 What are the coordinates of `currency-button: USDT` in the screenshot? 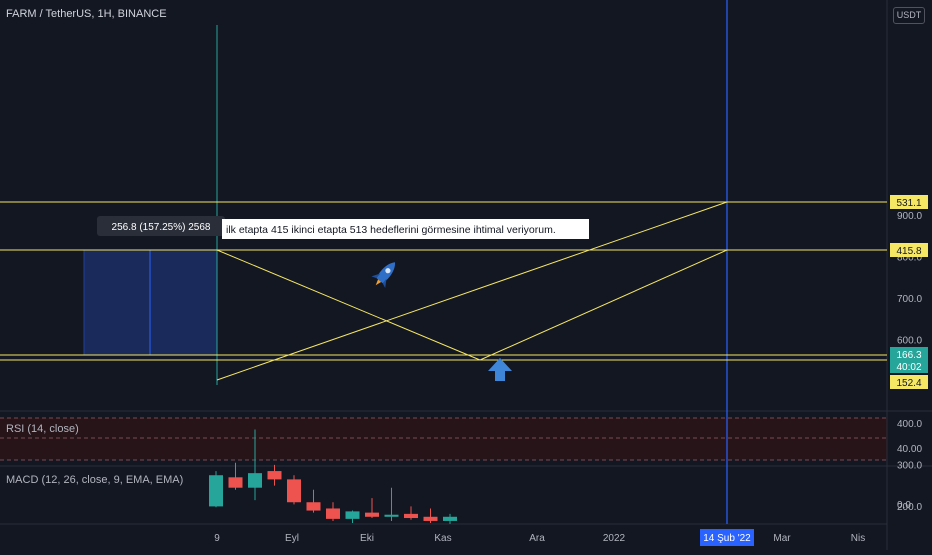 It's located at (909, 15).